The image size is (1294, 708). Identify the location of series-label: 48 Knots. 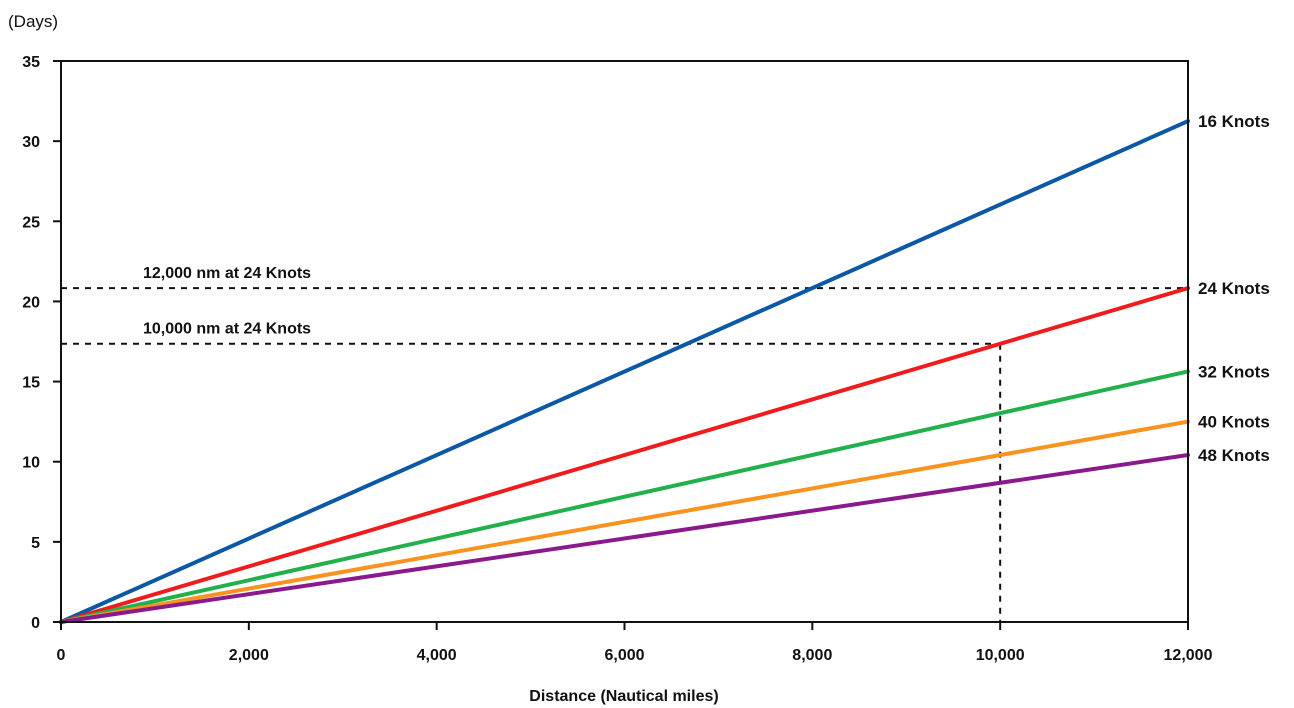
(1234, 455).